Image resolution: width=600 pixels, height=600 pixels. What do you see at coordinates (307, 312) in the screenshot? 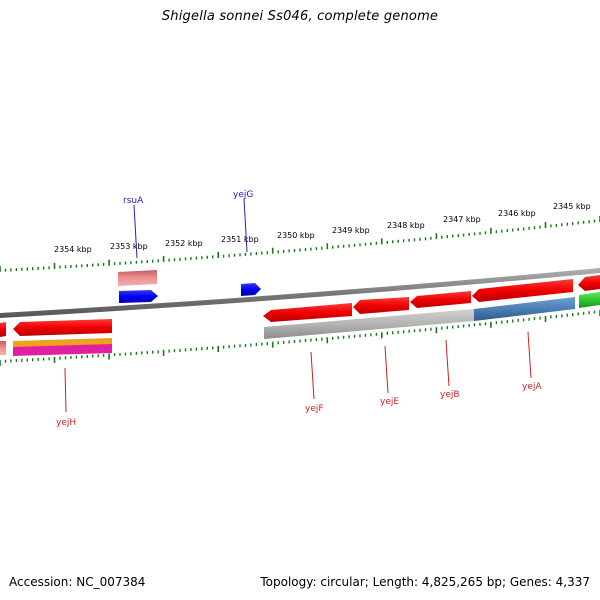
I see `yejF-gene-arrow` at bounding box center [307, 312].